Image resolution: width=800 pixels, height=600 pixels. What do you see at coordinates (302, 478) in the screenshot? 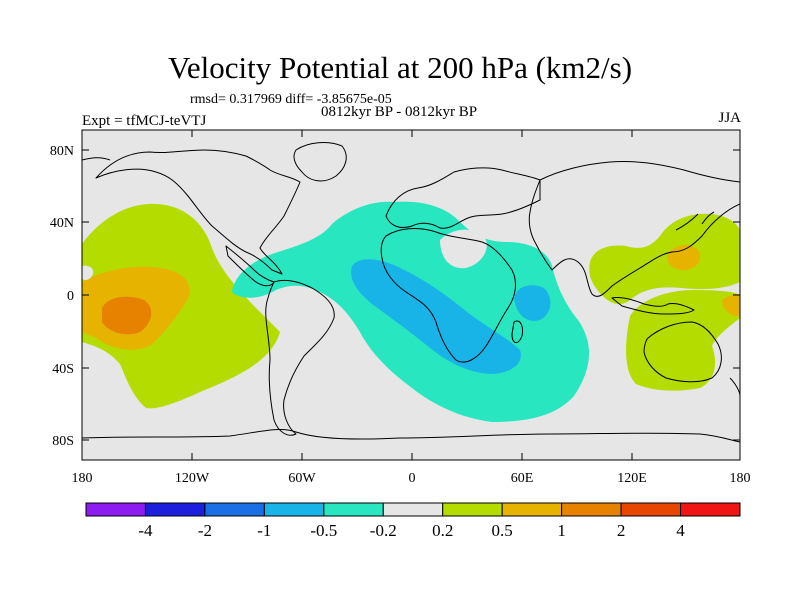
I see `lon-label: 60W` at bounding box center [302, 478].